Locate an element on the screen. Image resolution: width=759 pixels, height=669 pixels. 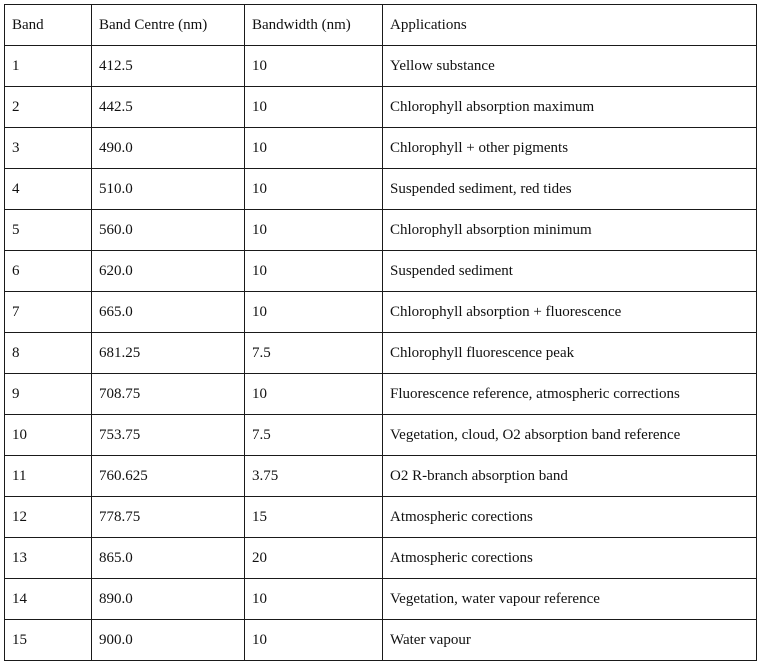
cell-application: Chlorophyll absorption minimum is located at coordinates (569, 230).